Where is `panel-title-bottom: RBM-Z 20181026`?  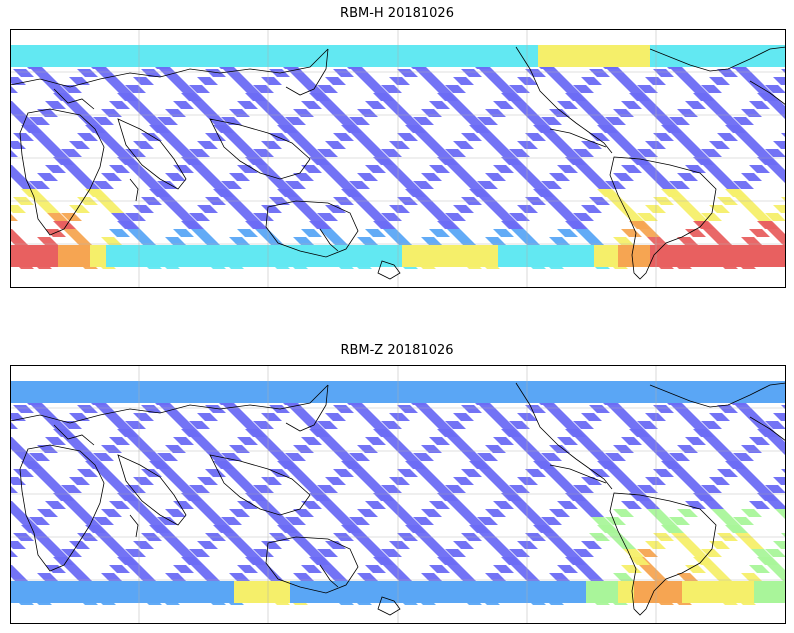 panel-title-bottom: RBM-Z 20181026 is located at coordinates (397, 350).